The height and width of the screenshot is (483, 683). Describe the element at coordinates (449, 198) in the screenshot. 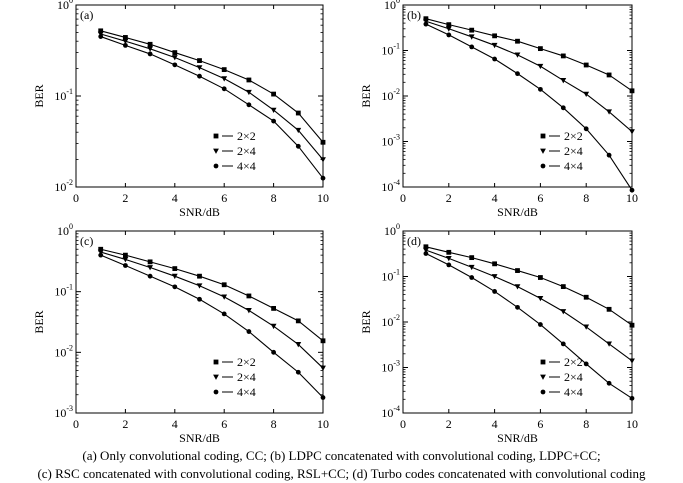

I see `panel-b-x-tick-label: 2` at that location.